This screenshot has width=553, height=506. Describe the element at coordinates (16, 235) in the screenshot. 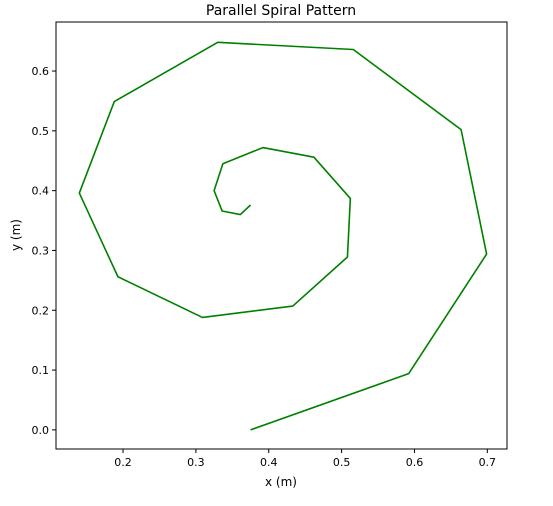

I see `y-axis-label: y (m)` at that location.